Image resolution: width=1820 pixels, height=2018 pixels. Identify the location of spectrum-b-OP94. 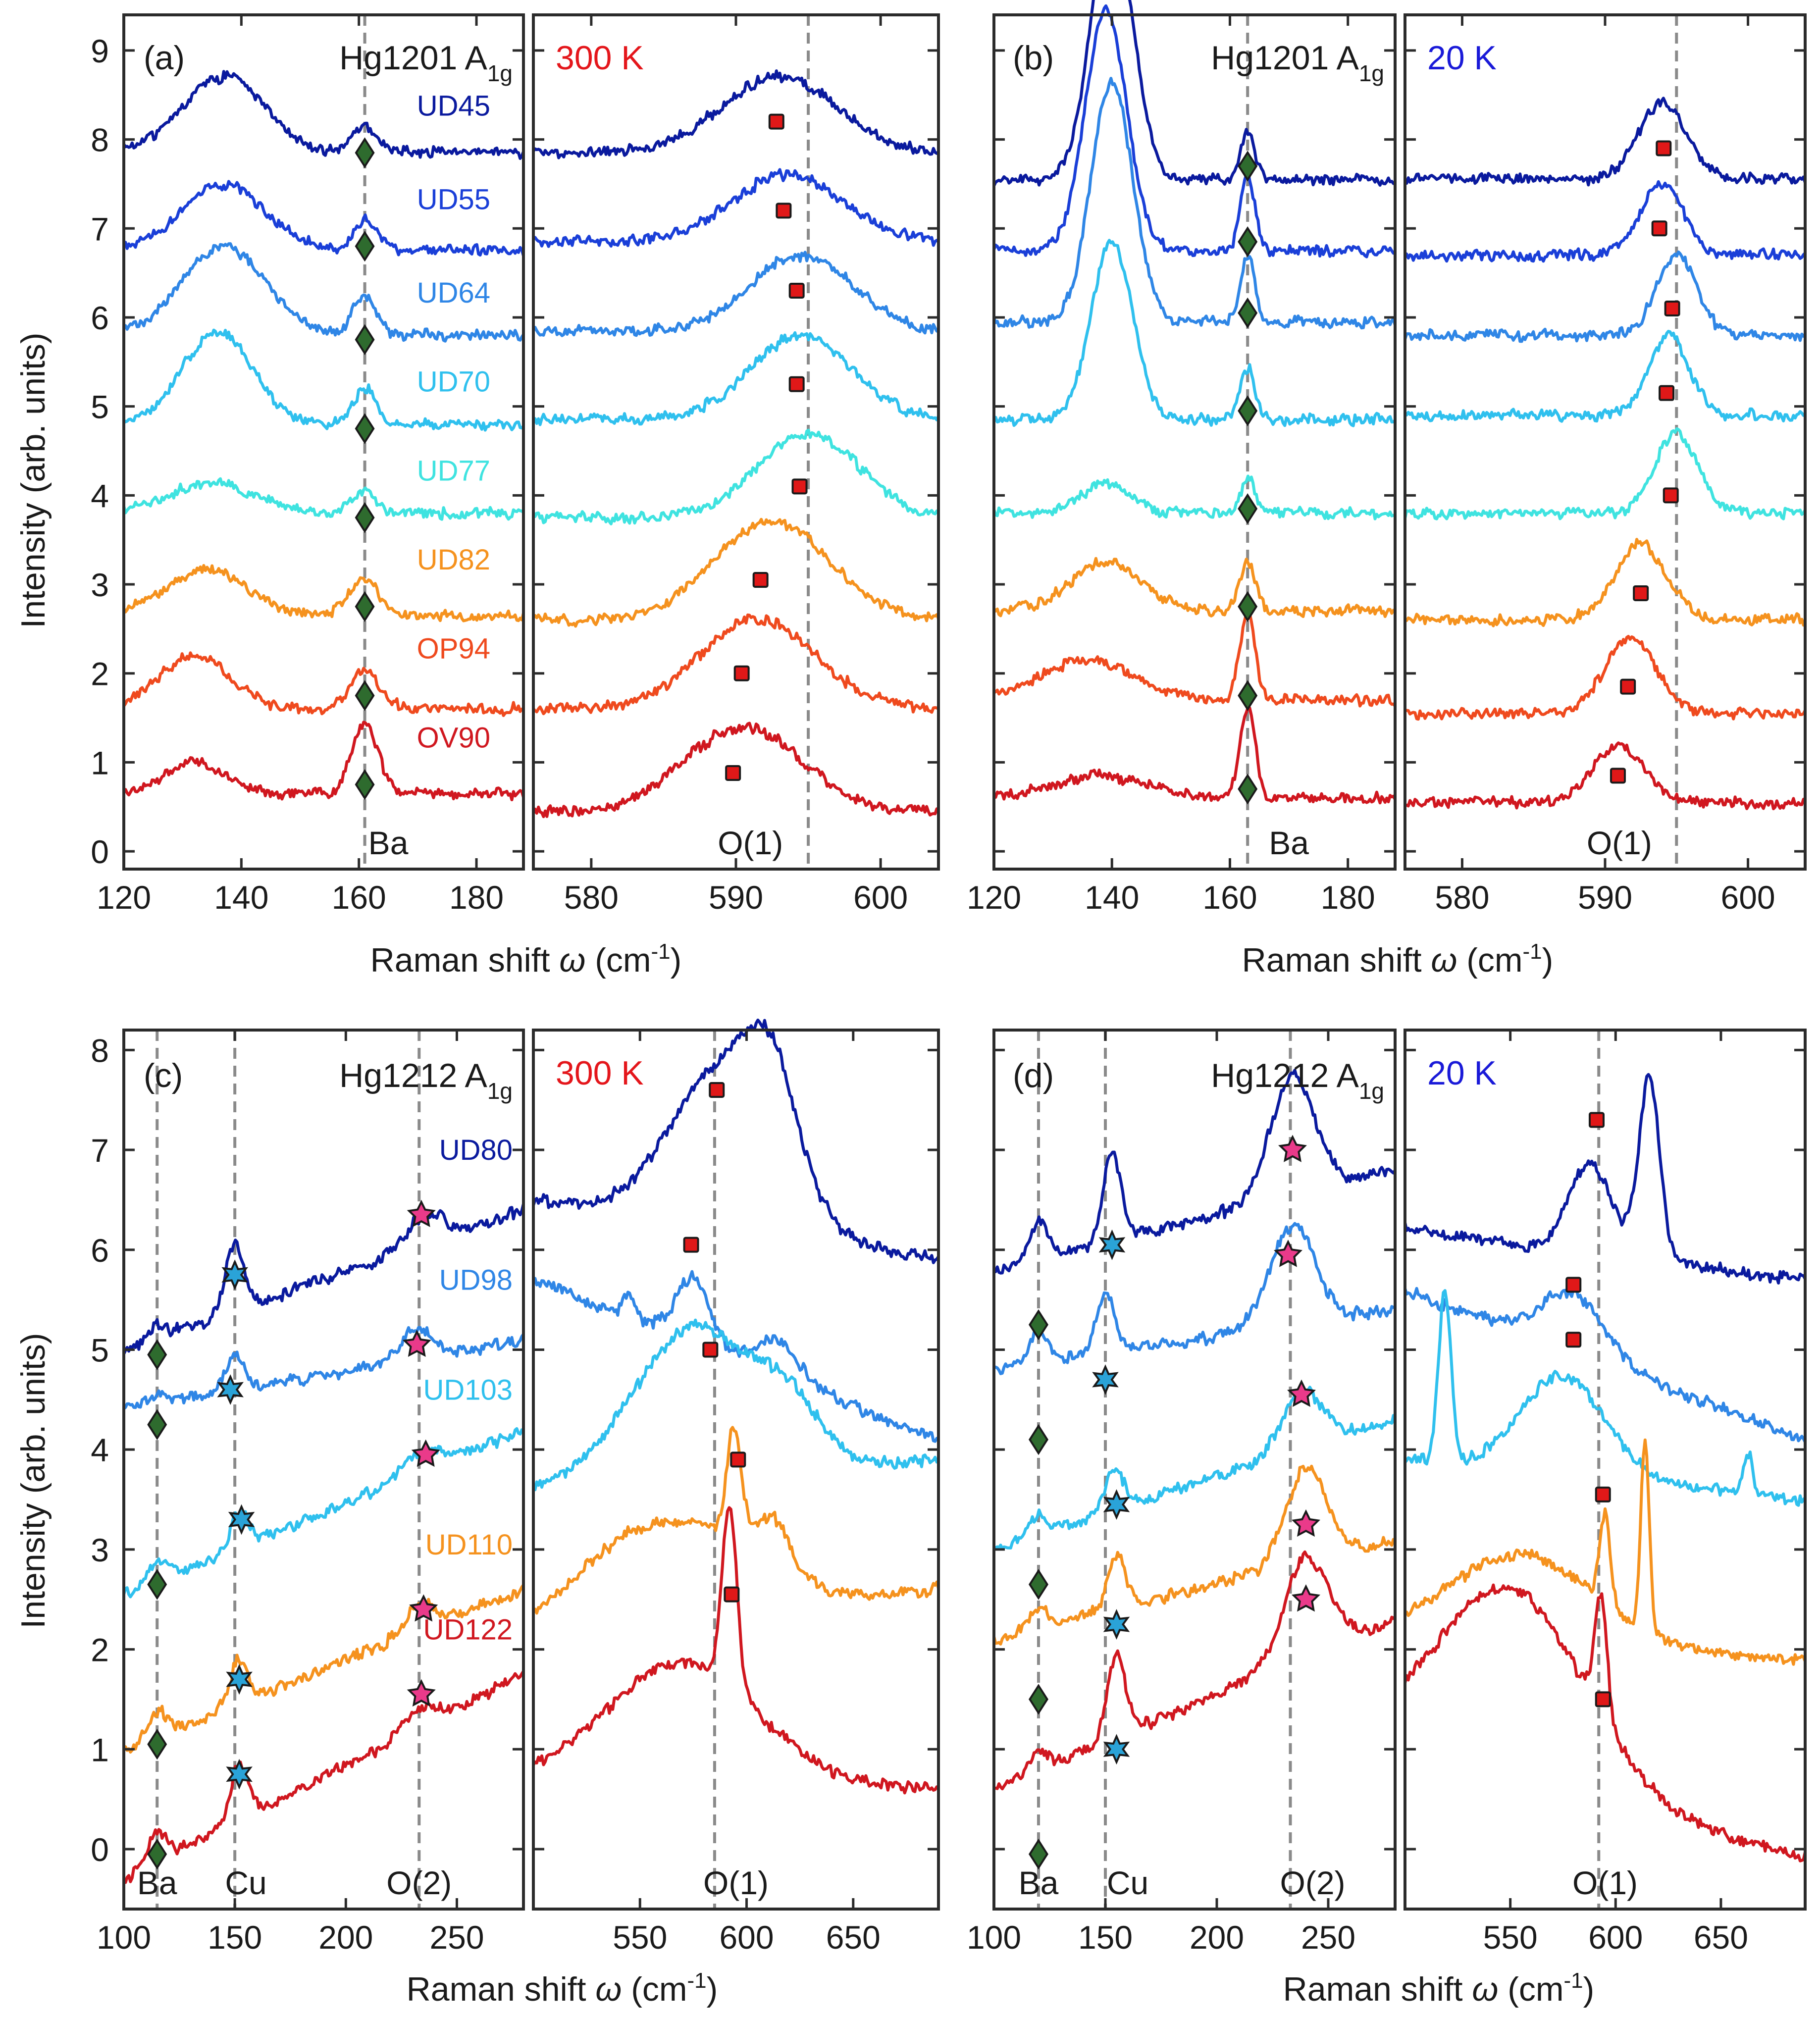
(1195, 660).